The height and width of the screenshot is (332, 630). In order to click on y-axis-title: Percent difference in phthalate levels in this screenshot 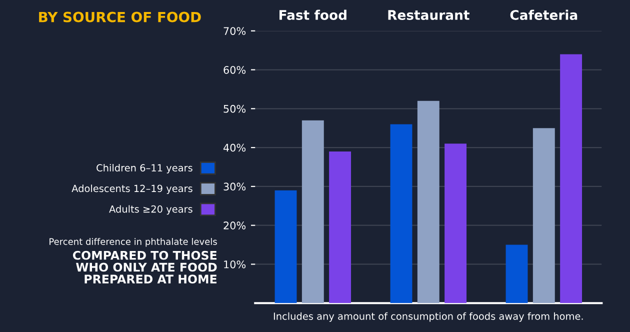, I will do `click(133, 242)`.